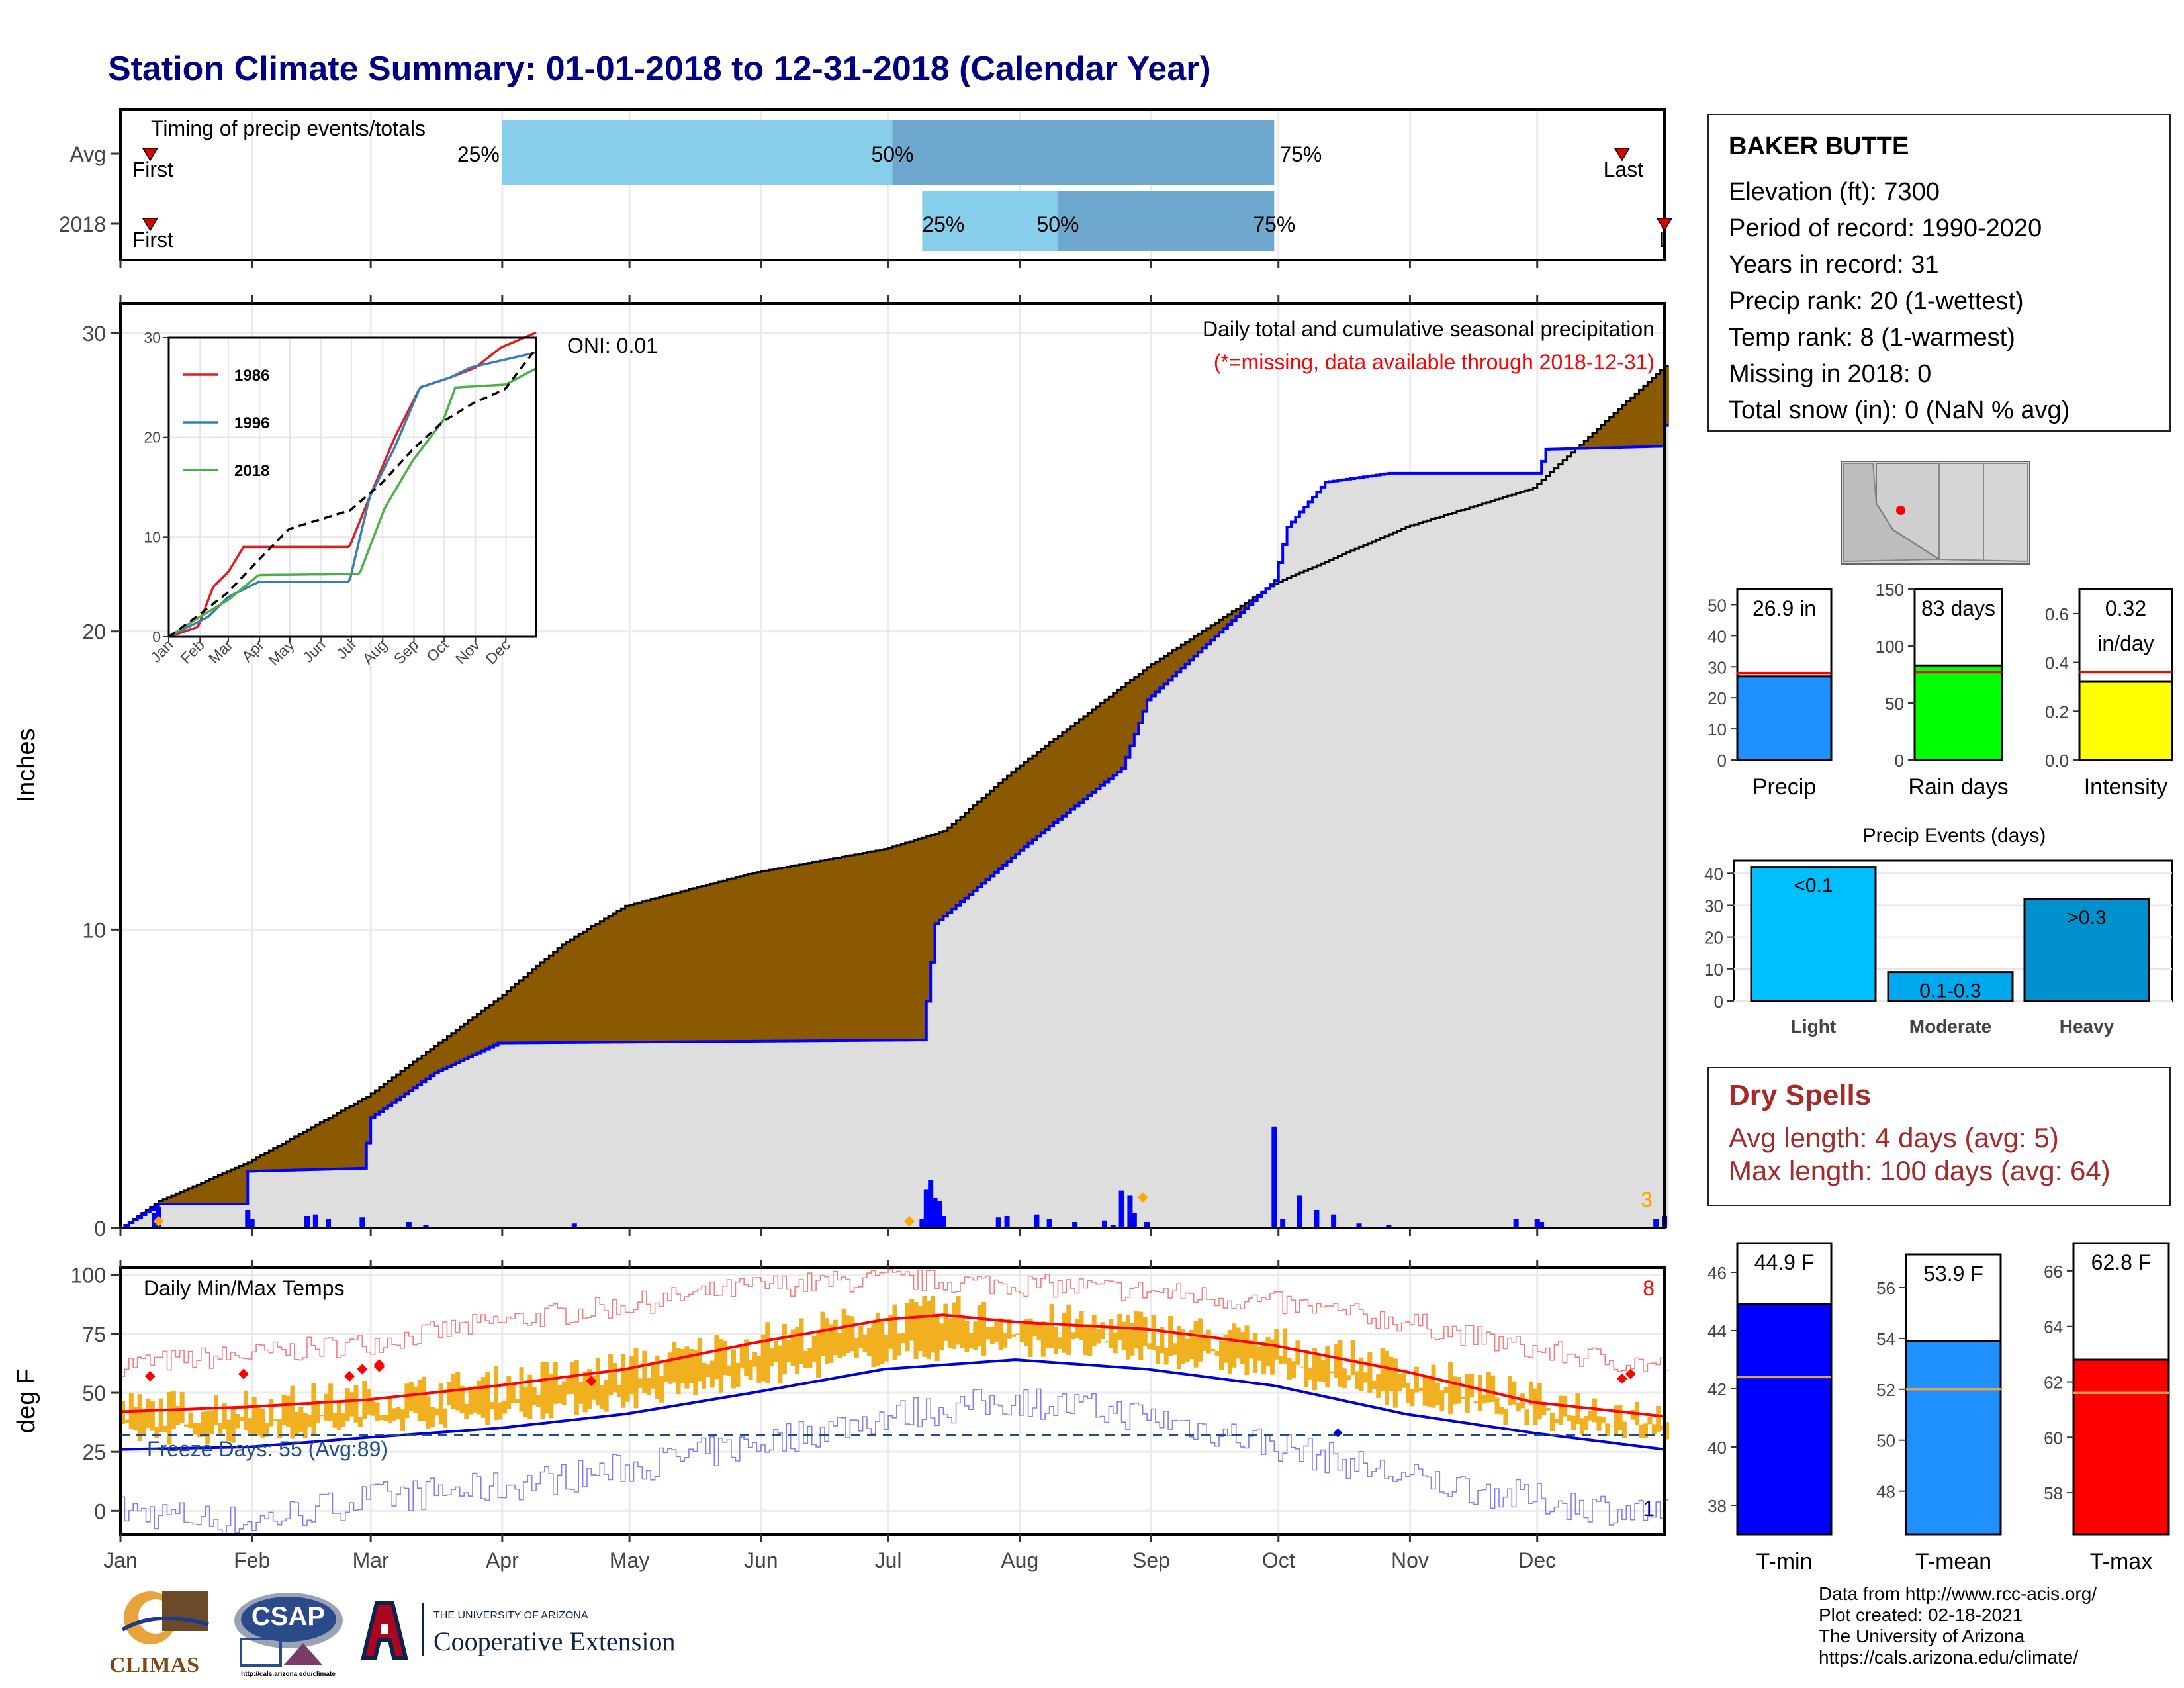 The image size is (2184, 1688). Describe the element at coordinates (1834, 192) in the screenshot. I see `station-elevation: Elevation (ft): 7300` at that location.